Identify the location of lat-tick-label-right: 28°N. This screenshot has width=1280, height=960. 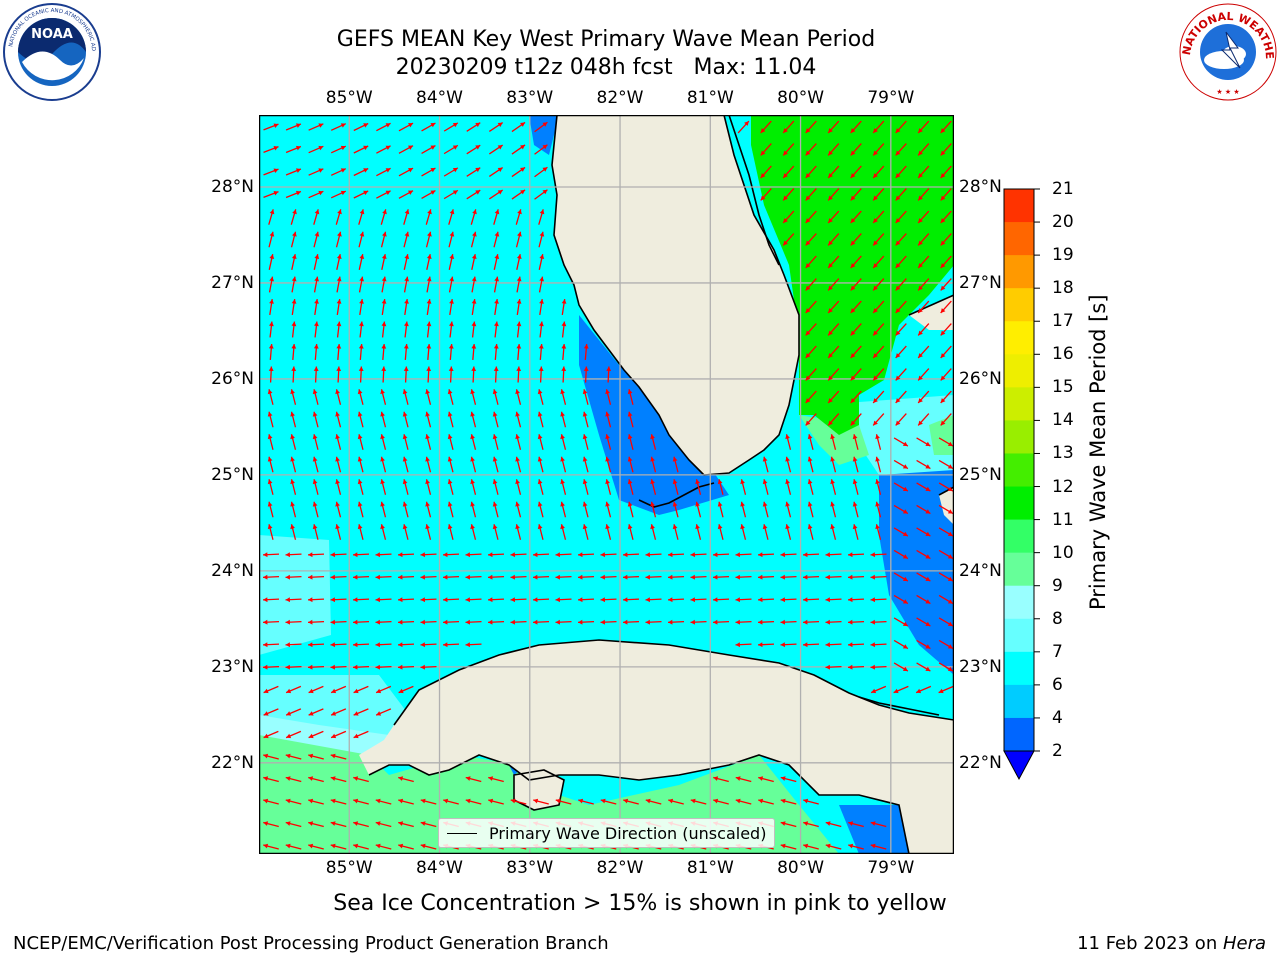
(980, 186).